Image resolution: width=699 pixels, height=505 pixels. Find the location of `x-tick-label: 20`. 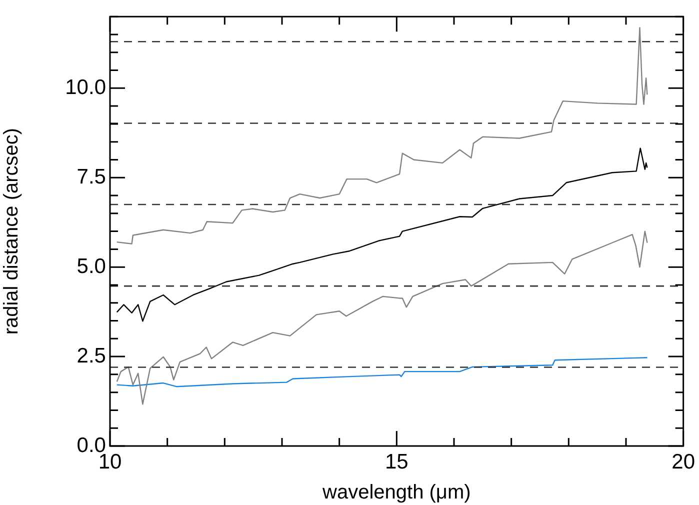

x-tick-label: 20 is located at coordinates (683, 462).